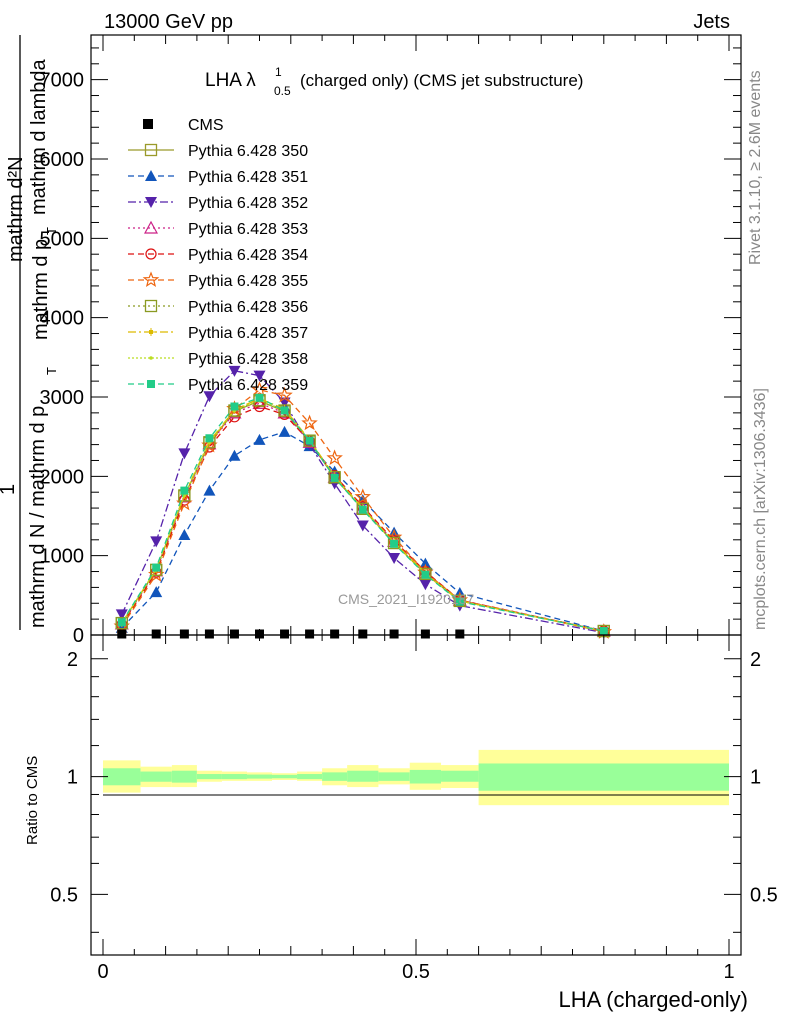 The width and height of the screenshot is (786, 1024). I want to click on ratio-ylabel: Ratio to CMS, so click(32, 800).